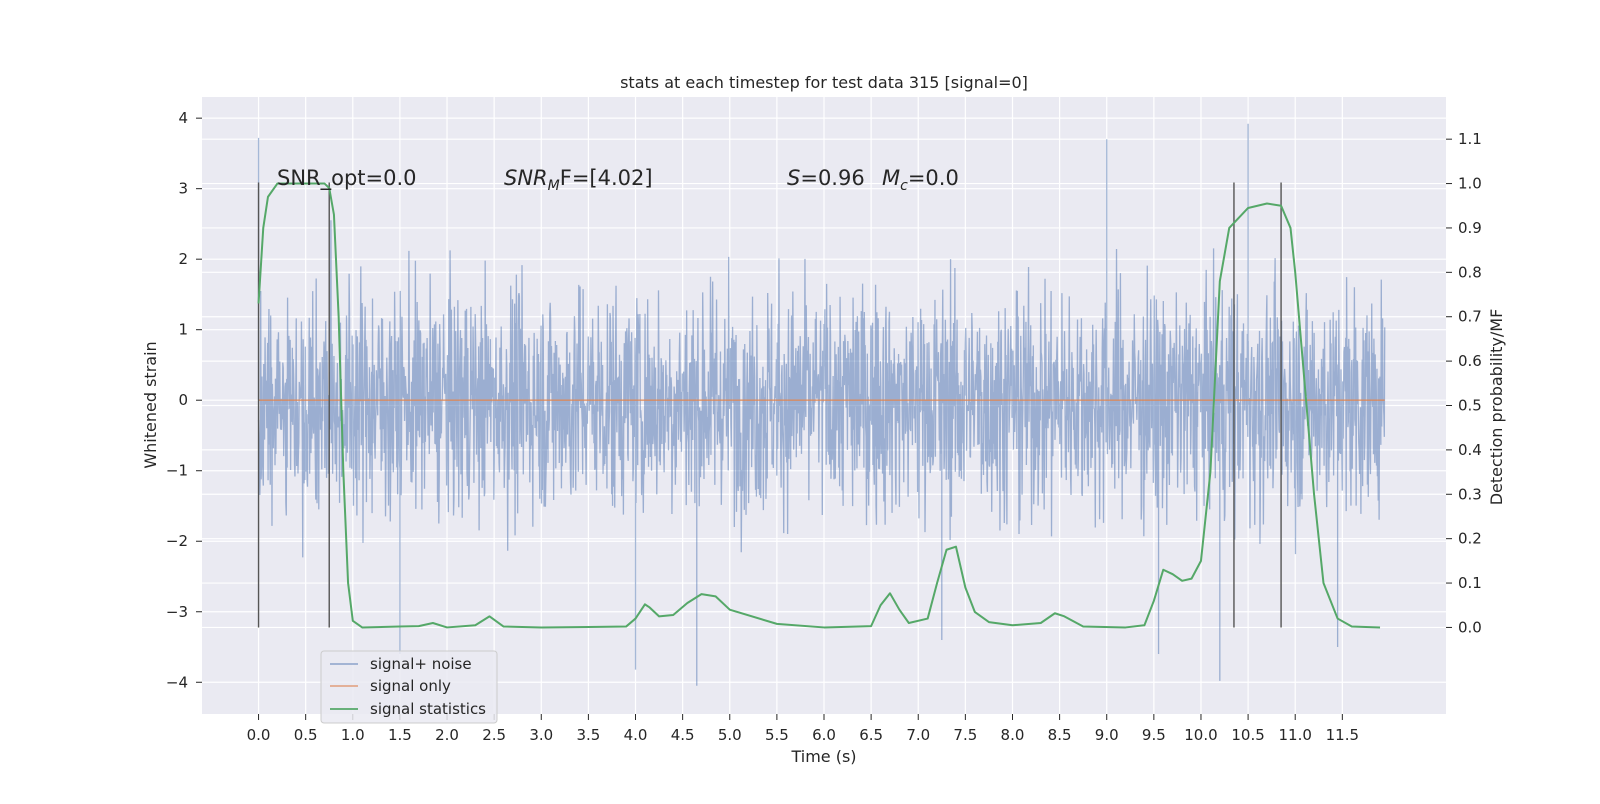 Image resolution: width=1600 pixels, height=804 pixels. What do you see at coordinates (823, 756) in the screenshot?
I see `x-axis-label: Time (s)` at bounding box center [823, 756].